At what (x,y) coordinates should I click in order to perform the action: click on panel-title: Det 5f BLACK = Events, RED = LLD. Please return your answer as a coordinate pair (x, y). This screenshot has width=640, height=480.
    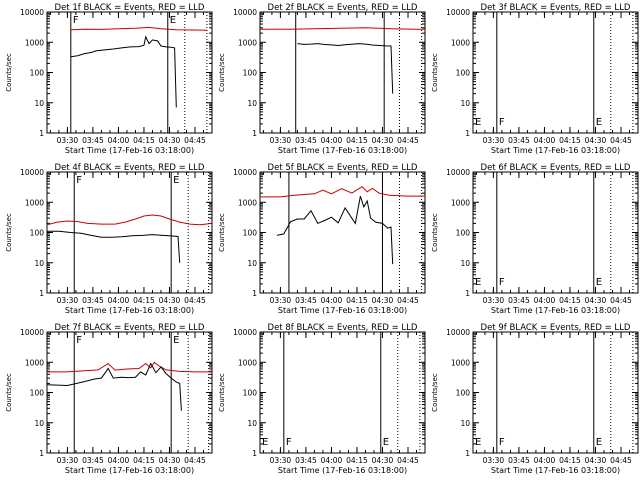
    Looking at the image, I should click on (343, 168).